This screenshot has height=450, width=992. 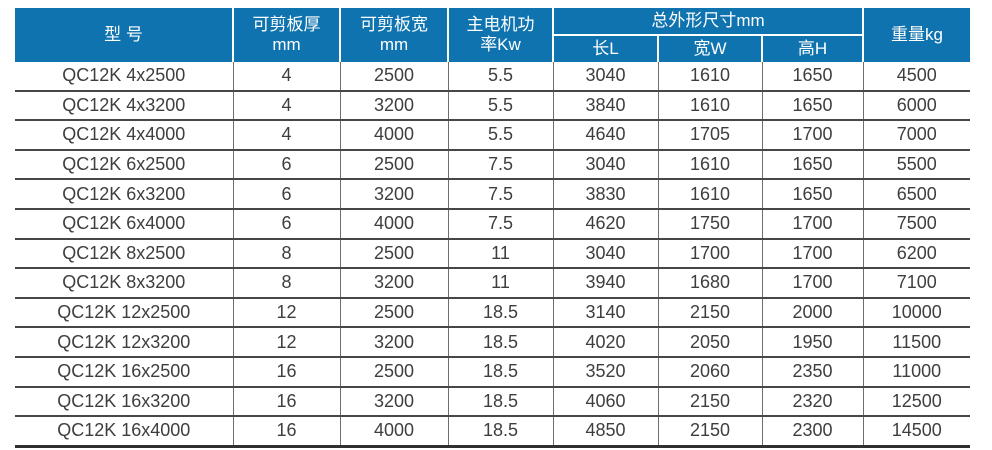 I want to click on table-row: QC12K 8x2500 8 2500 11 3040 1700 1700 6200, so click(x=493, y=254).